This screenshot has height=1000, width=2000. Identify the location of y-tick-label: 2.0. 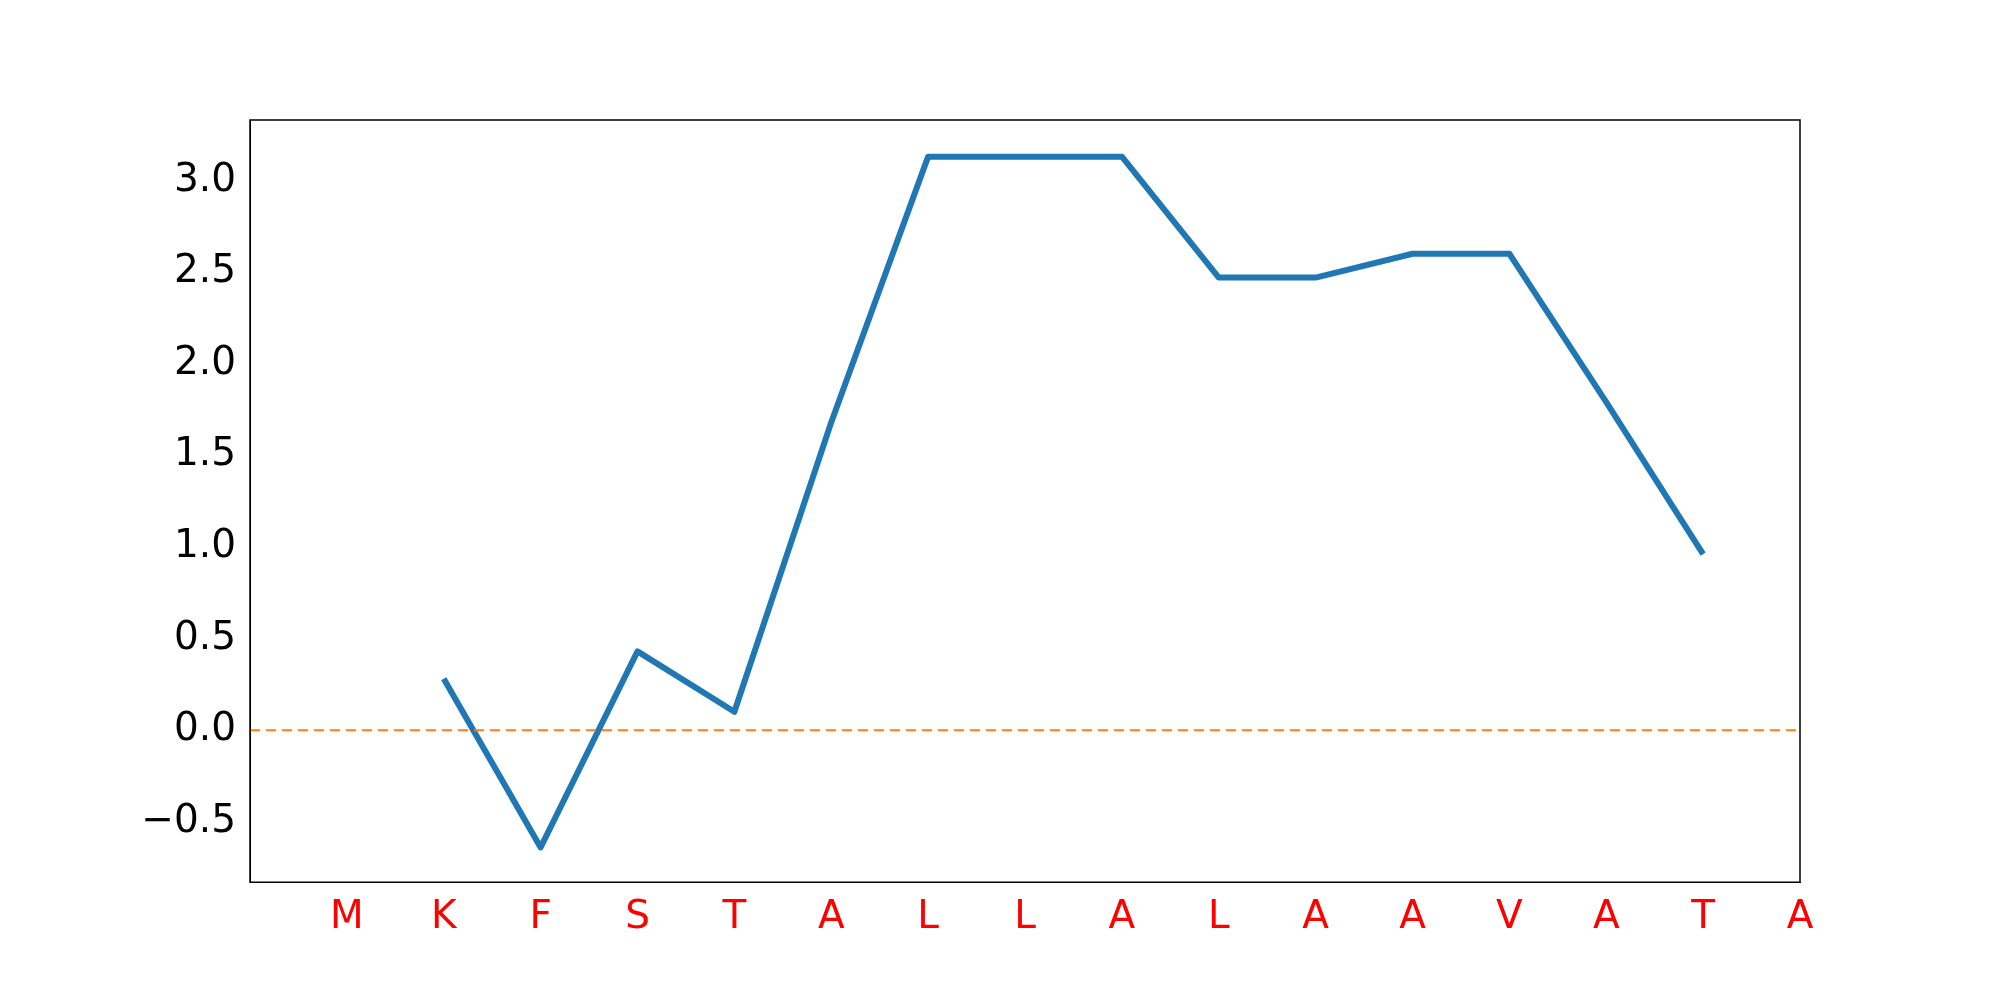
(204, 360).